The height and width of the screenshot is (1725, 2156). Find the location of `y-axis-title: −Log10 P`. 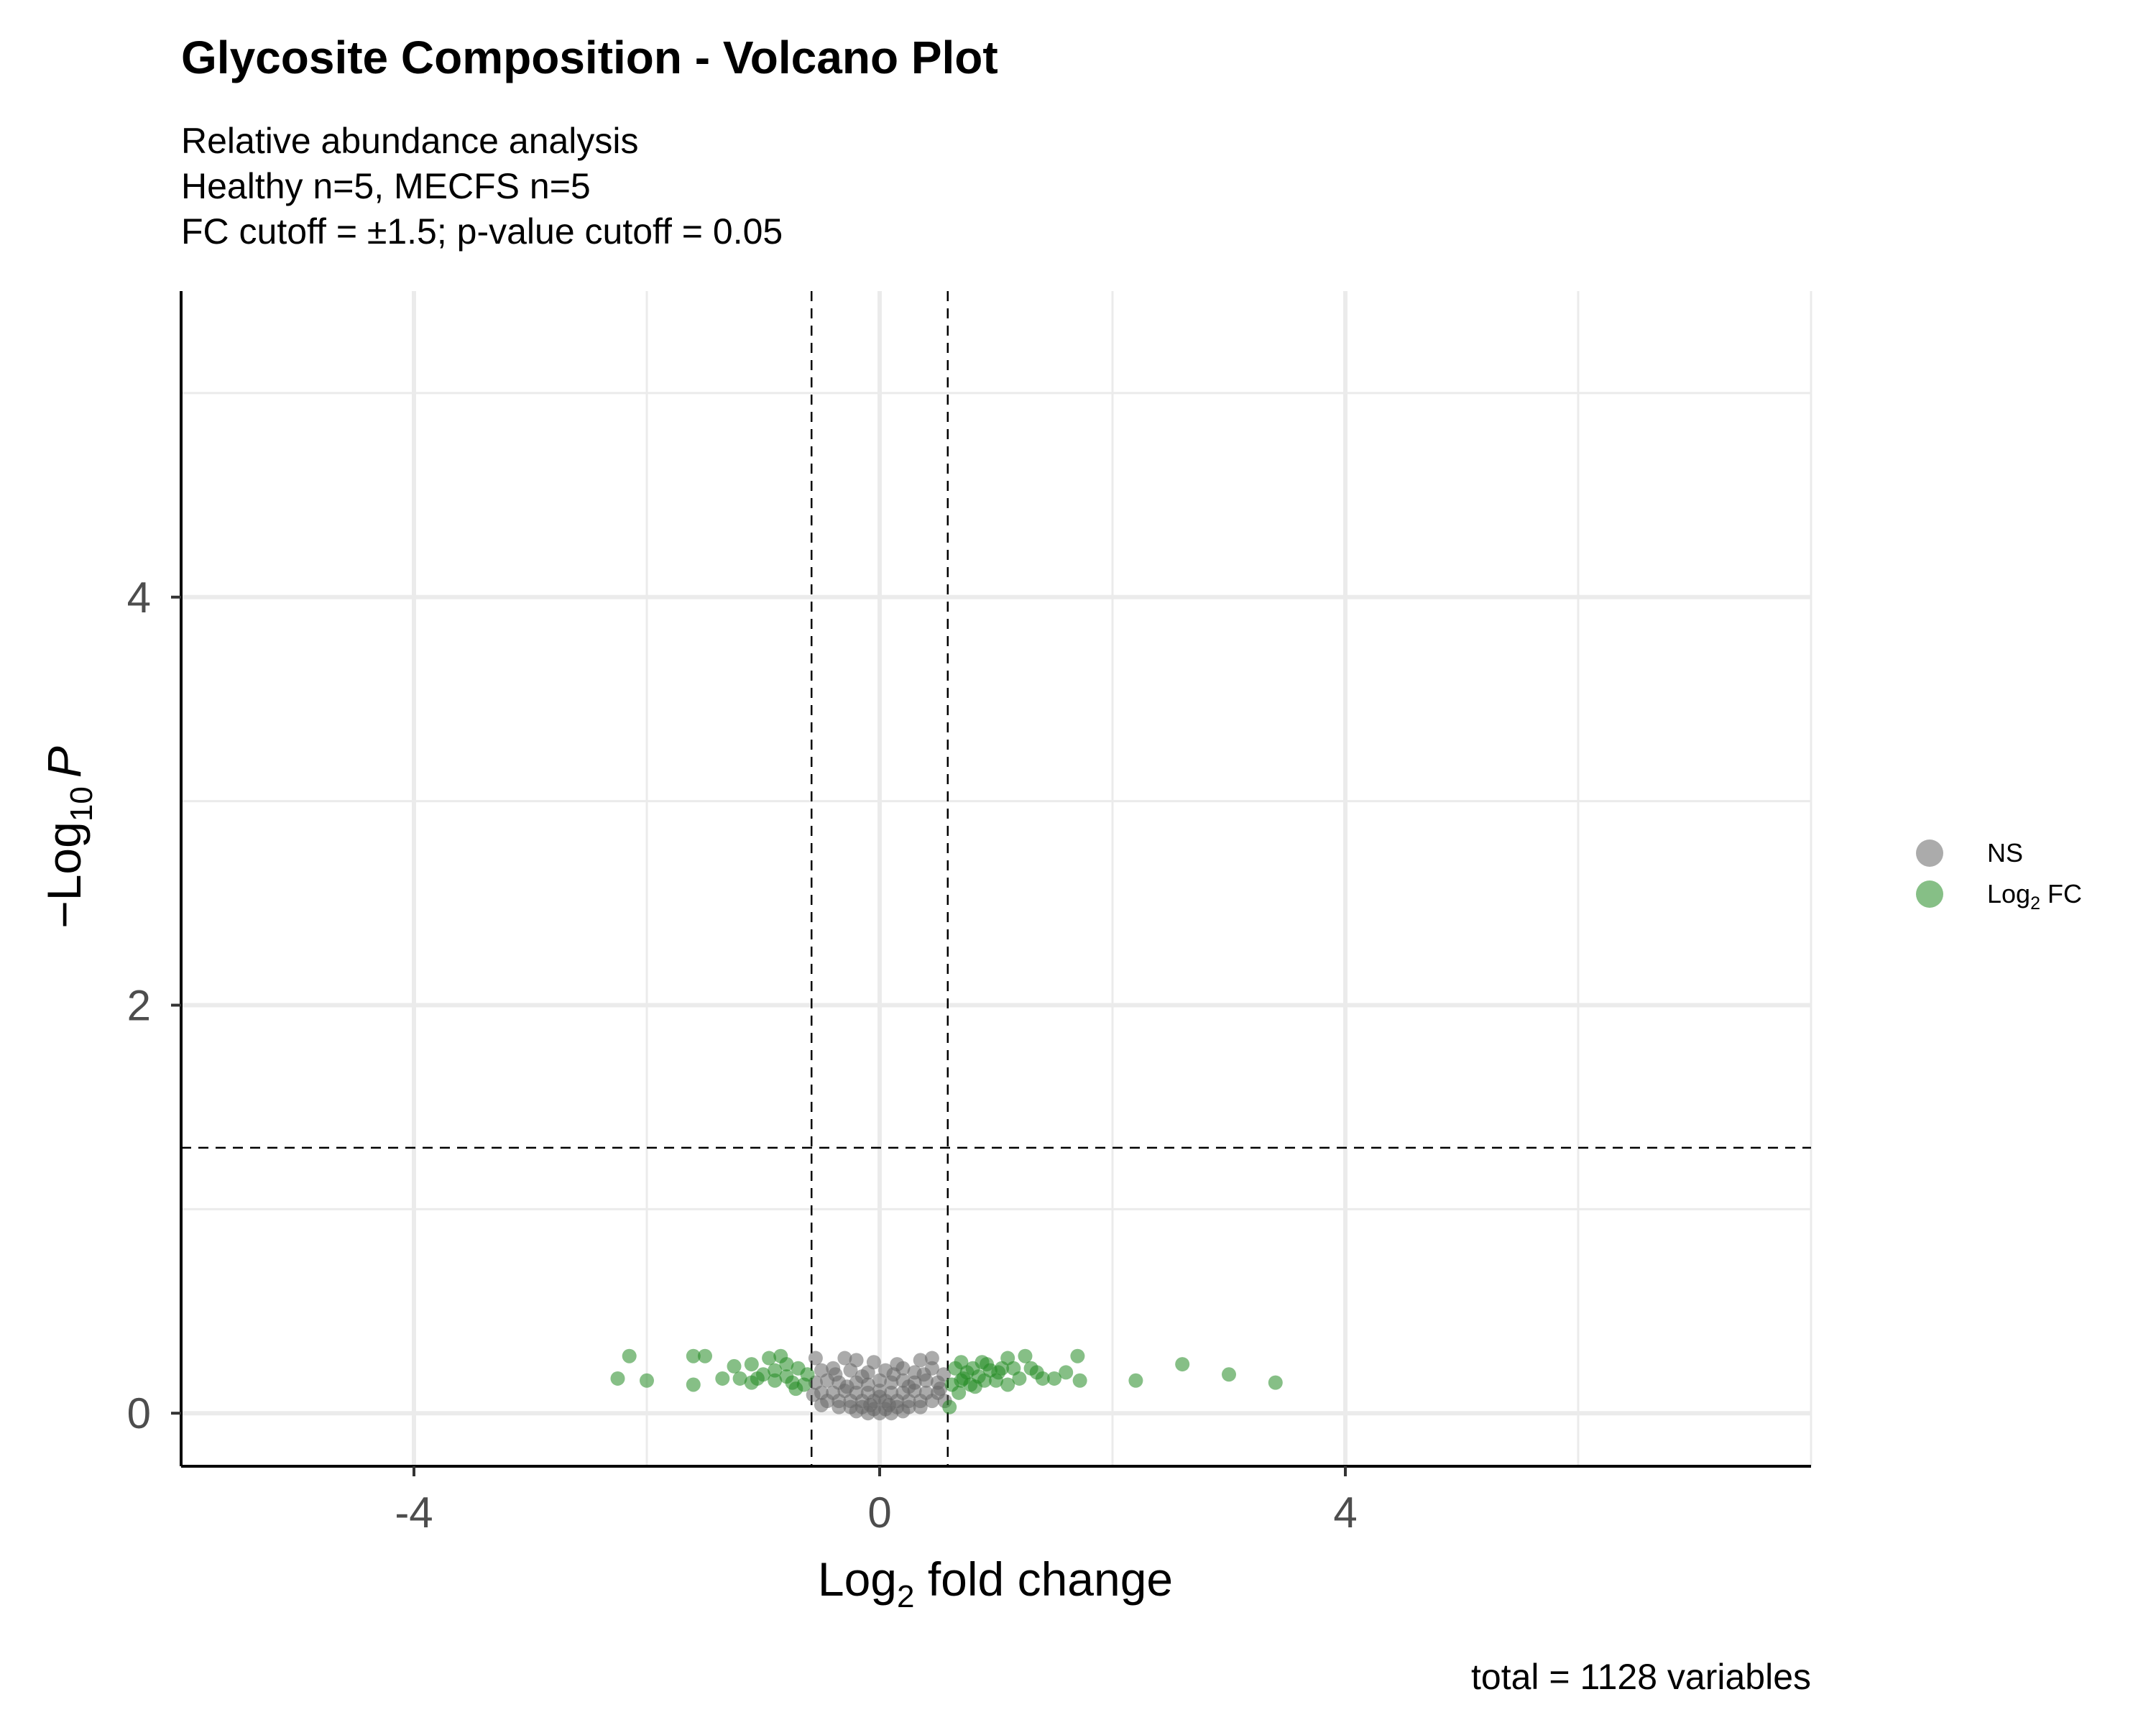

y-axis-title: −Log10 P is located at coordinates (68, 837).